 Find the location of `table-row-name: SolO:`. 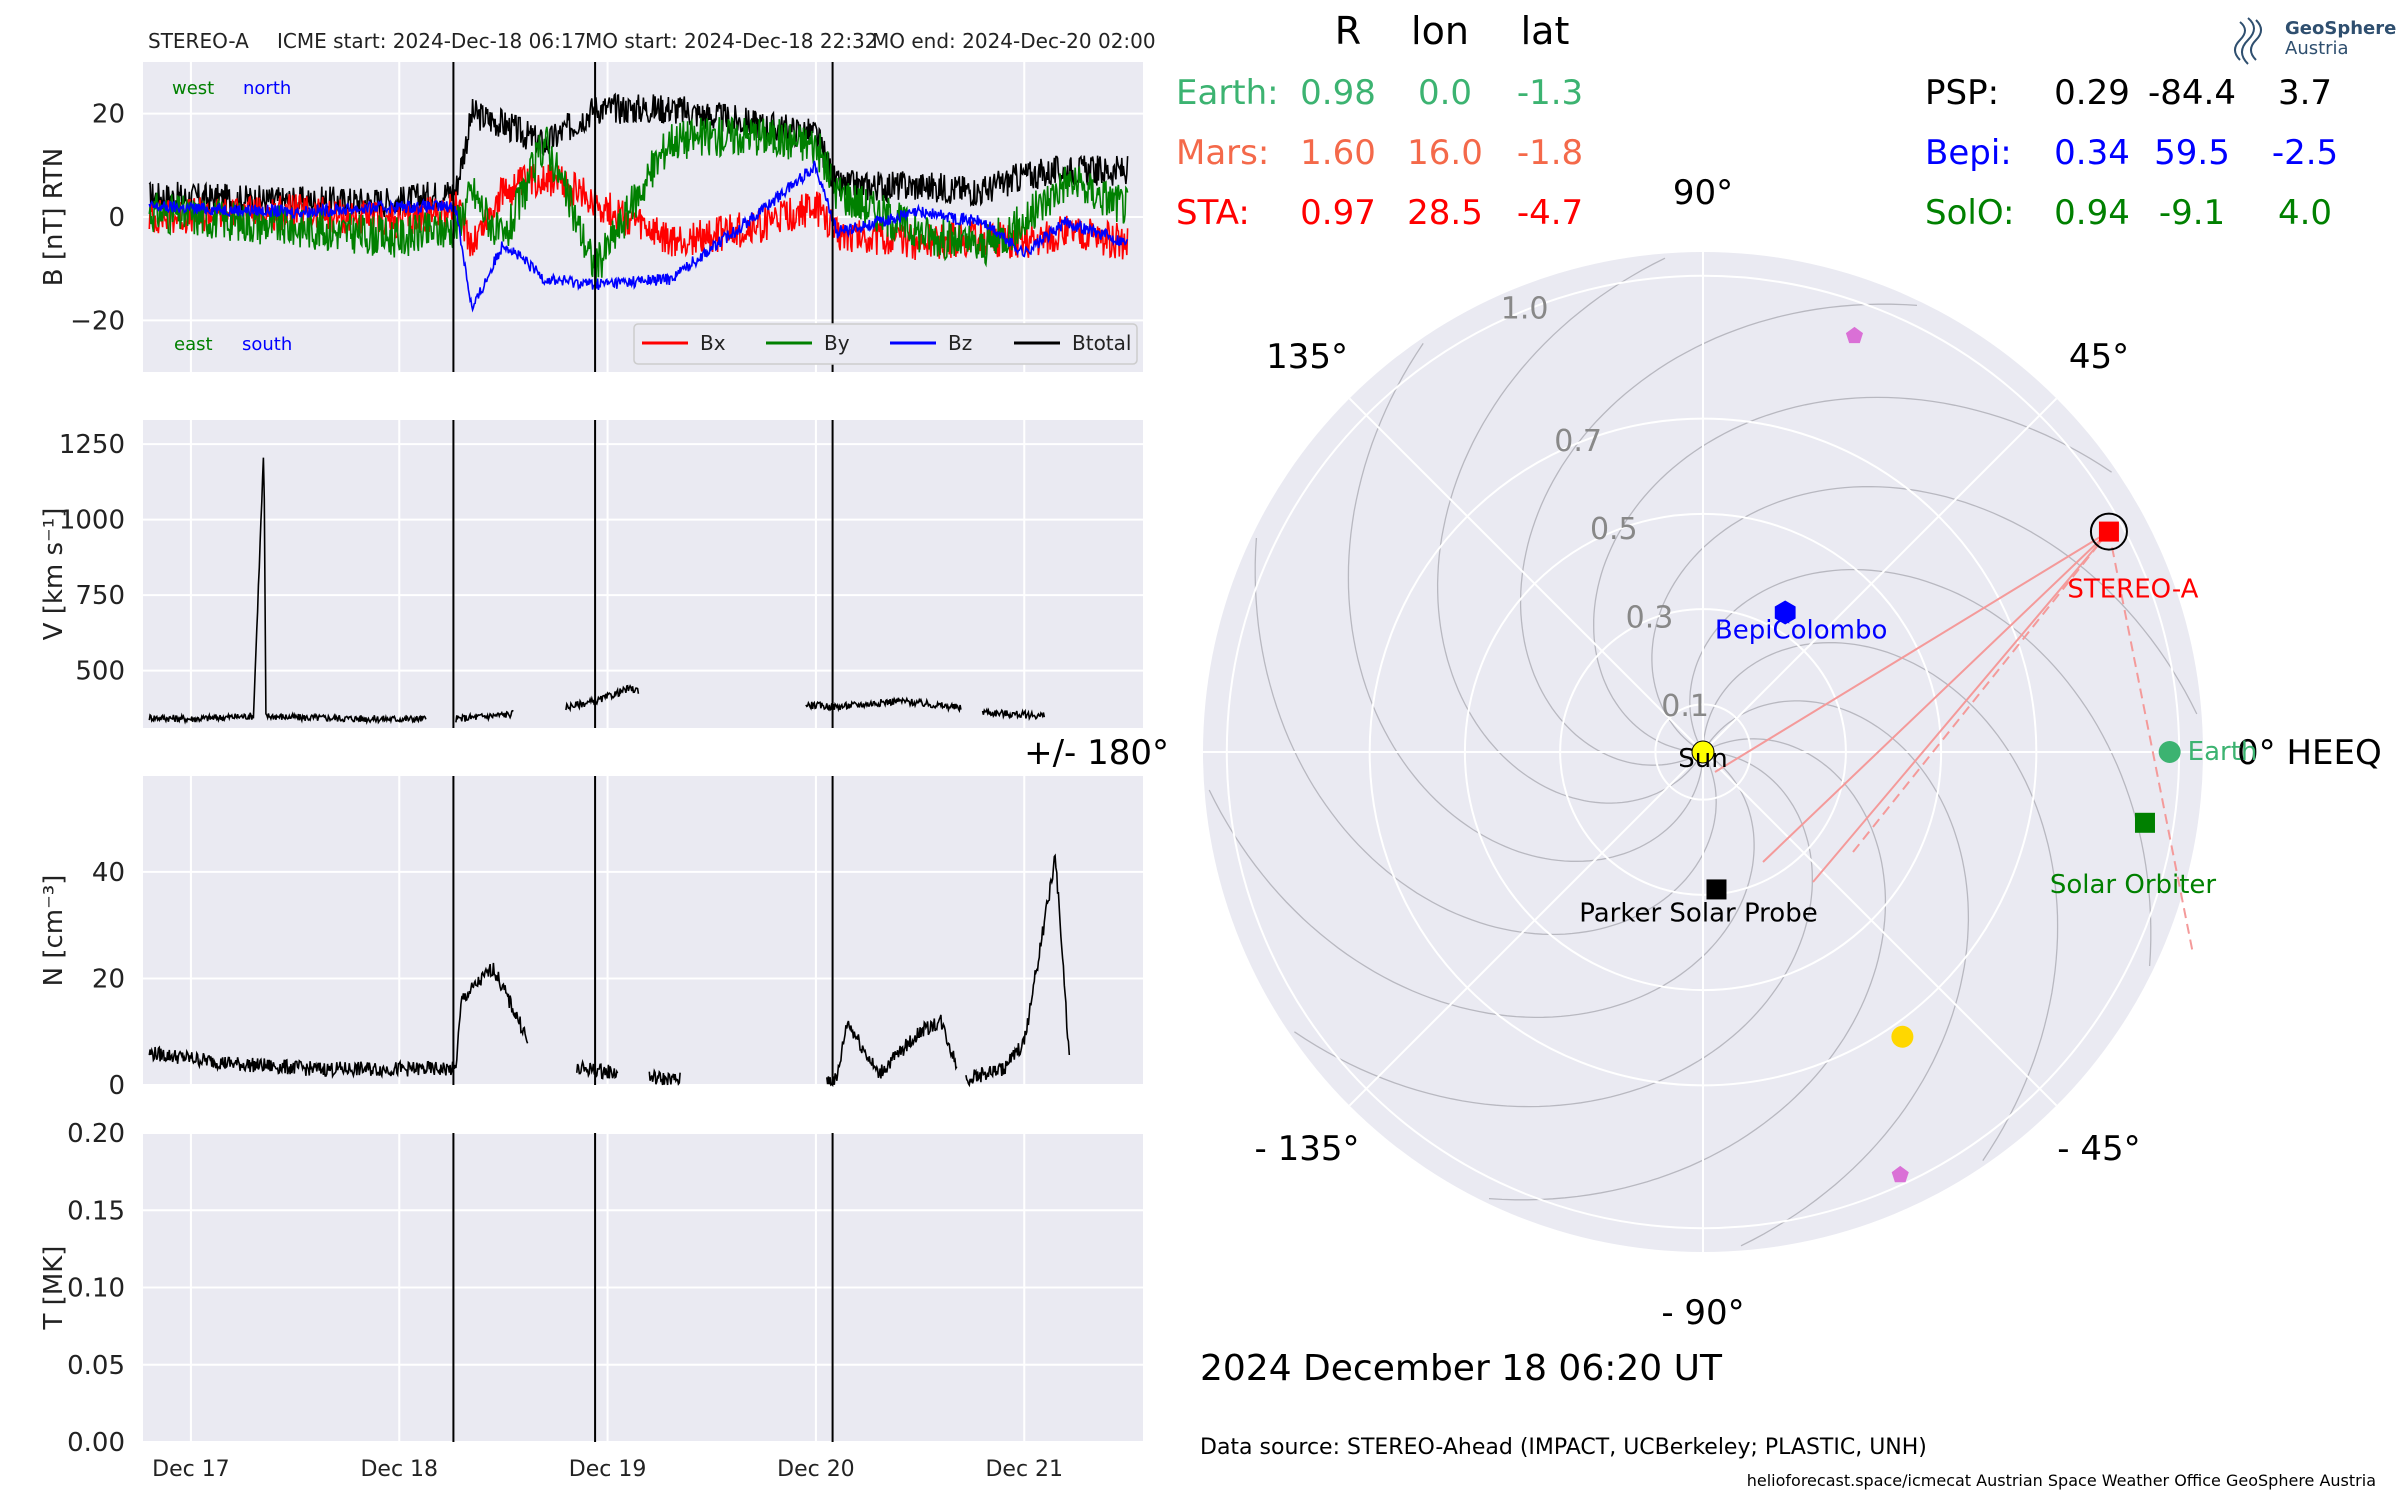

table-row-name: SolO: is located at coordinates (1969, 213).